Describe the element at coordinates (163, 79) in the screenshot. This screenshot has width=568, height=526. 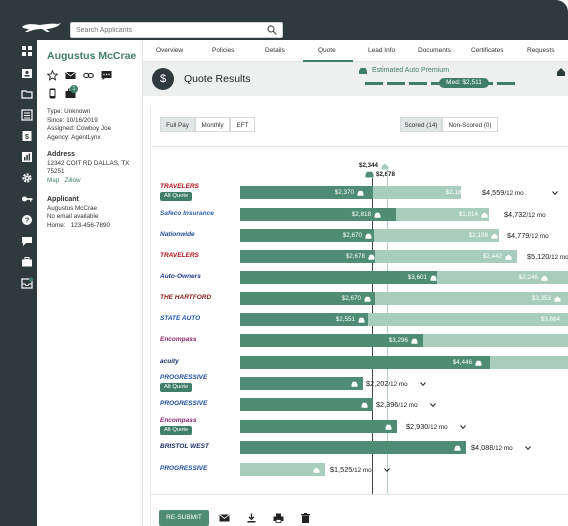
I see `dollar-icon: $` at that location.